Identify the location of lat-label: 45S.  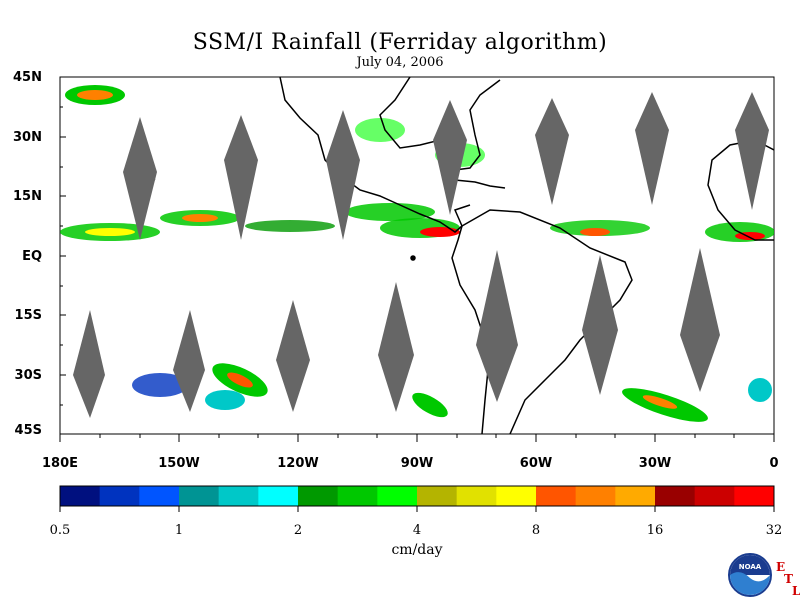
(28, 430).